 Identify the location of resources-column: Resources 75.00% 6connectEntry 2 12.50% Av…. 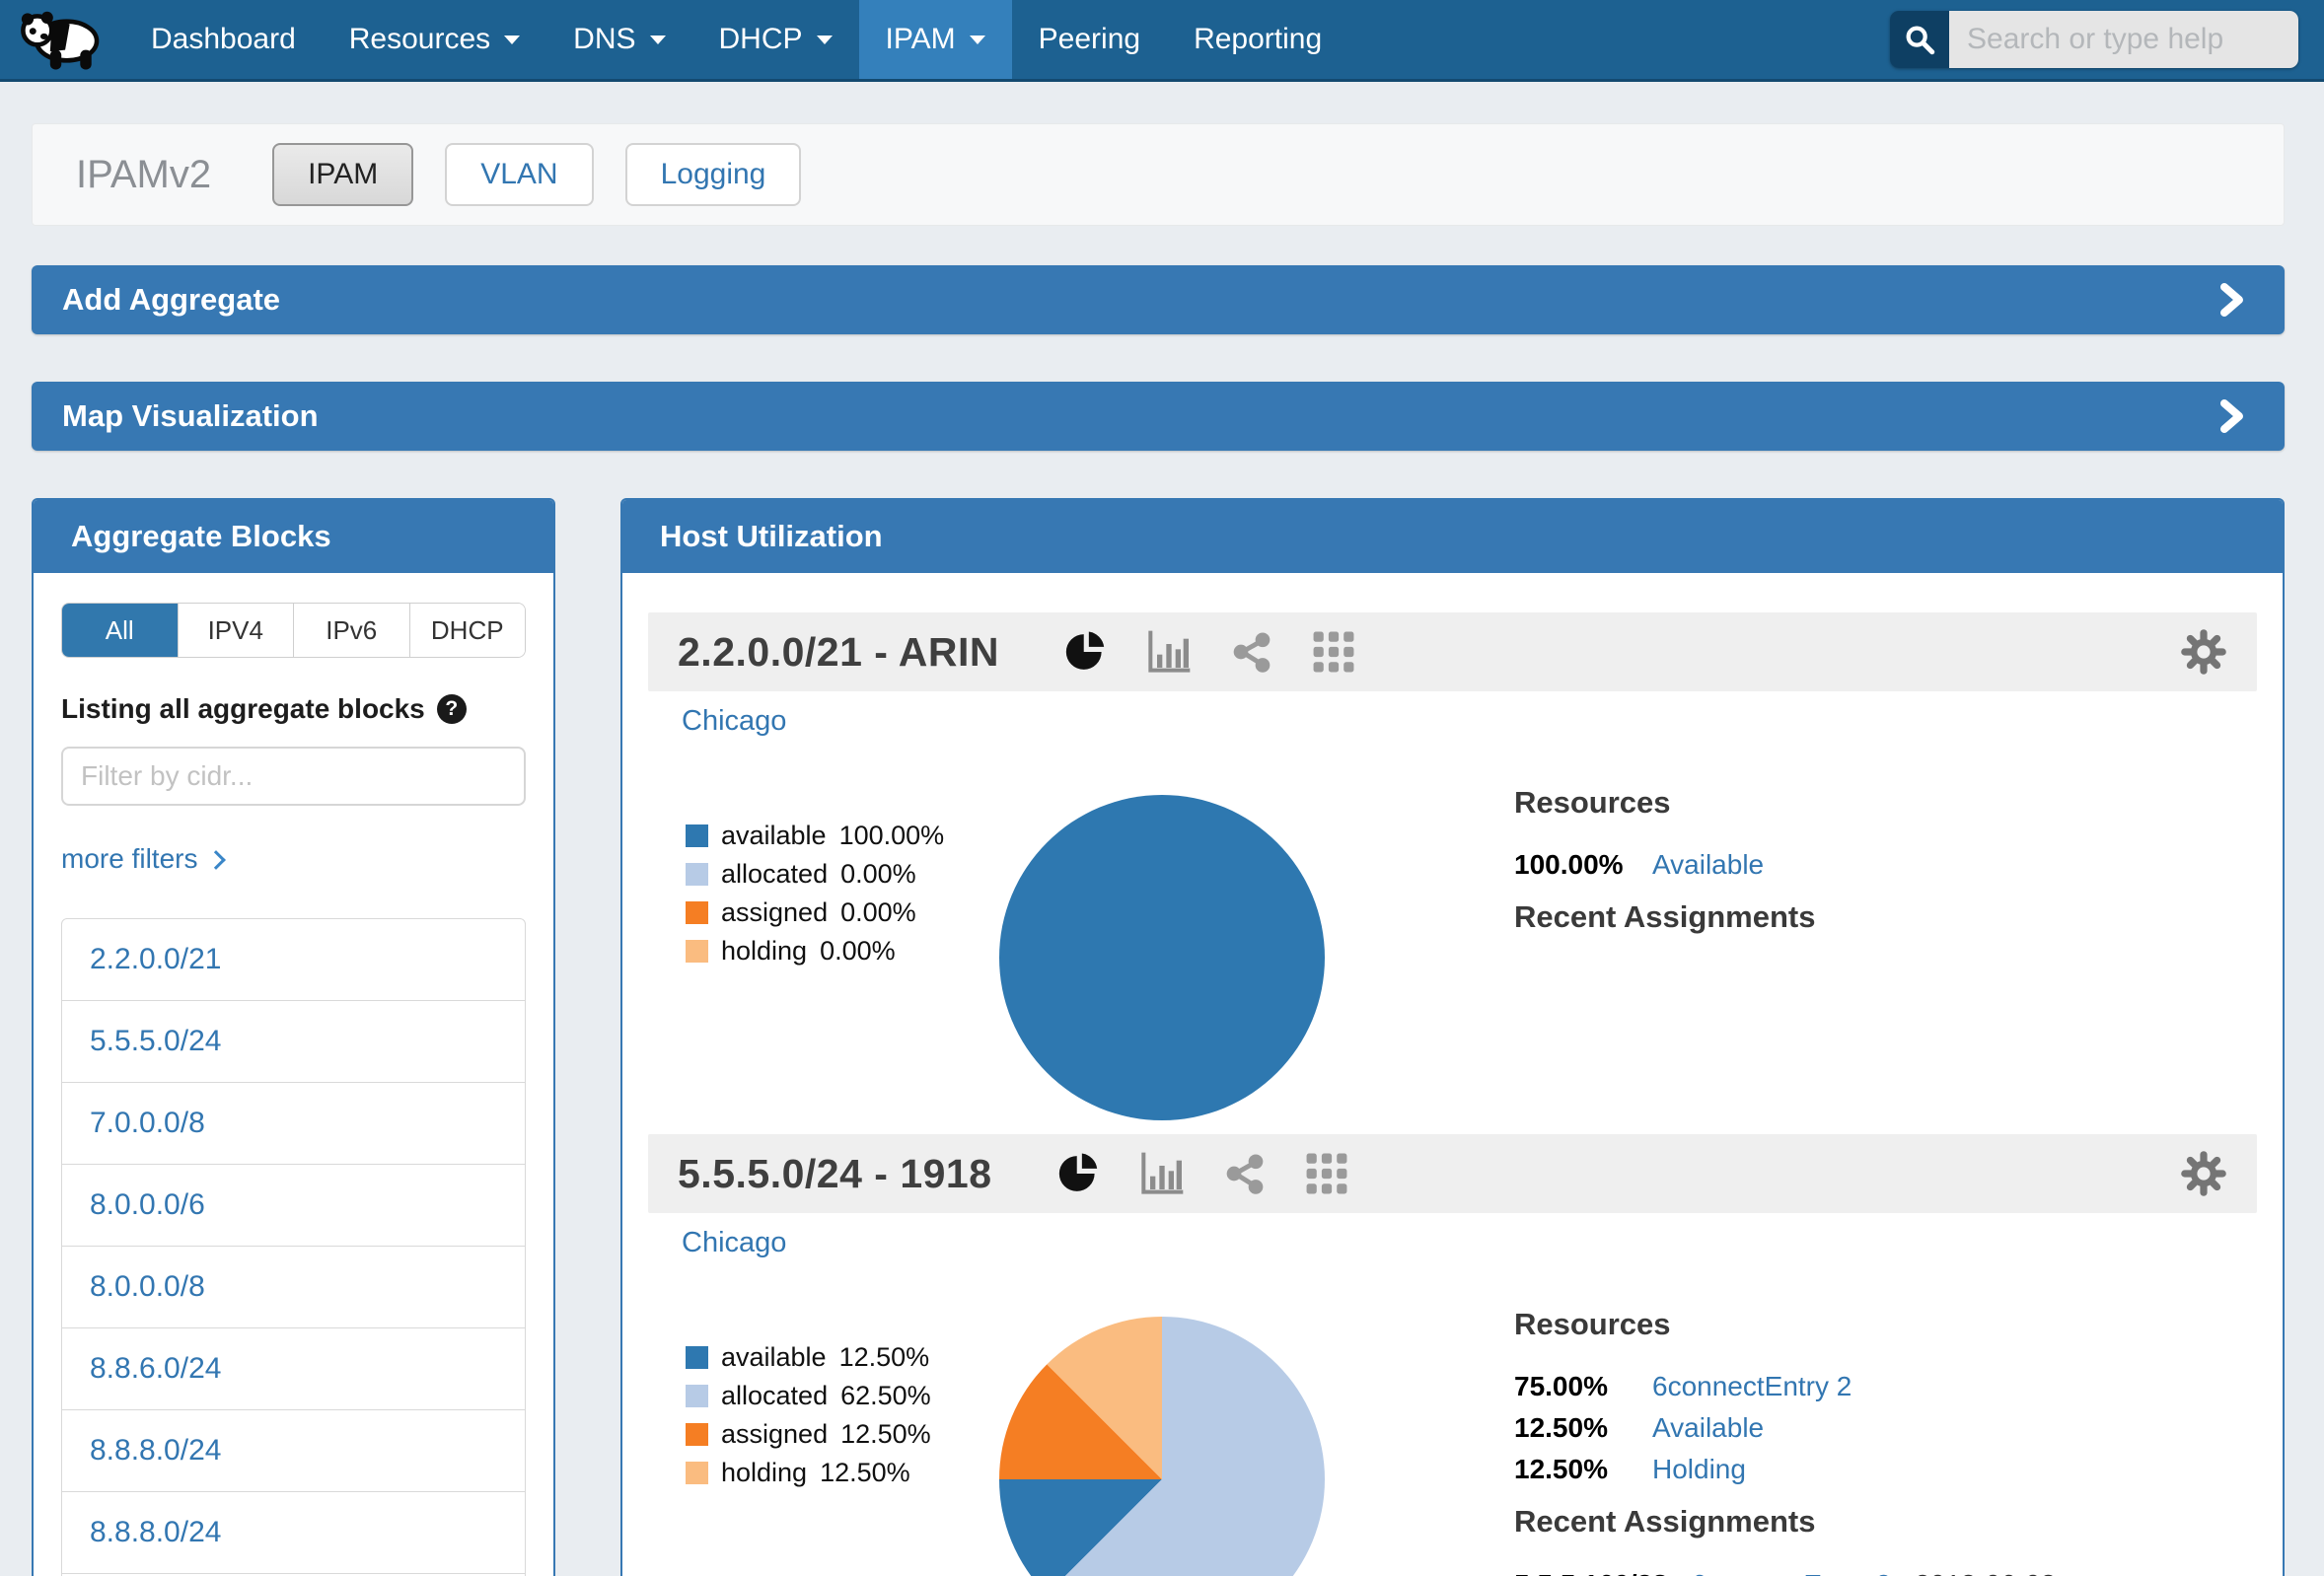
(1785, 1441).